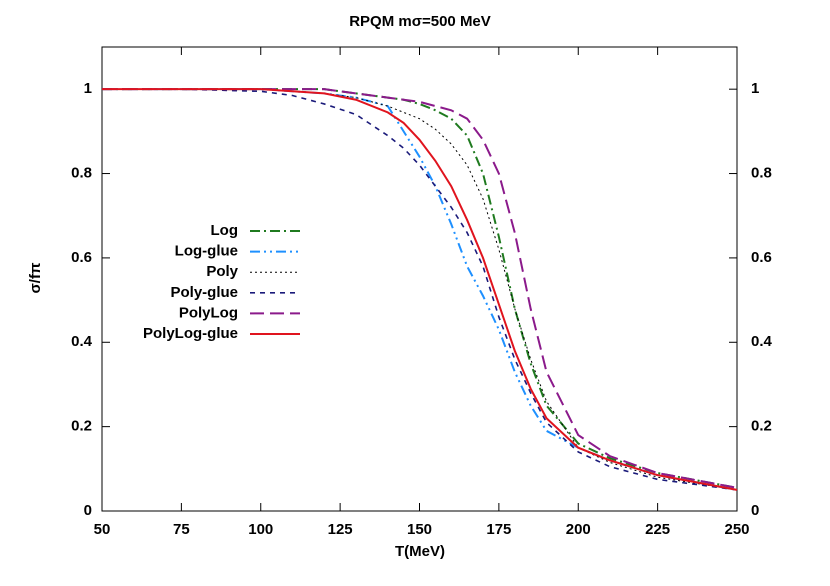 Image resolution: width=830 pixels, height=586 pixels. I want to click on y-axis-label: σ/fπ, so click(35, 277).